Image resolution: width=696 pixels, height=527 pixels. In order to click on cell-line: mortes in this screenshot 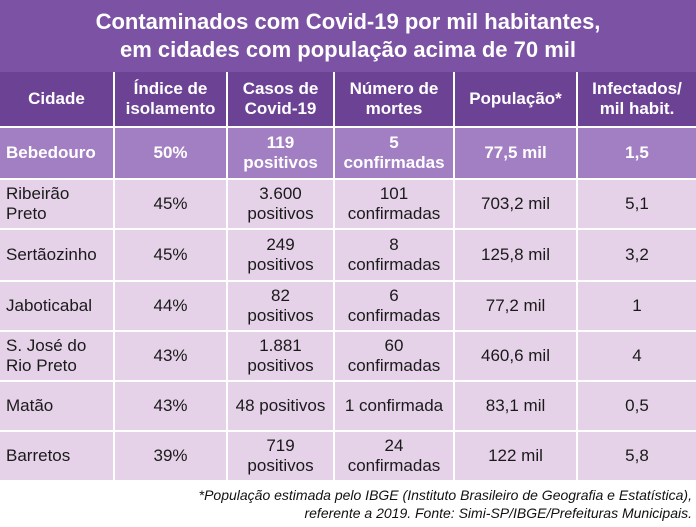, I will do `click(394, 108)`.